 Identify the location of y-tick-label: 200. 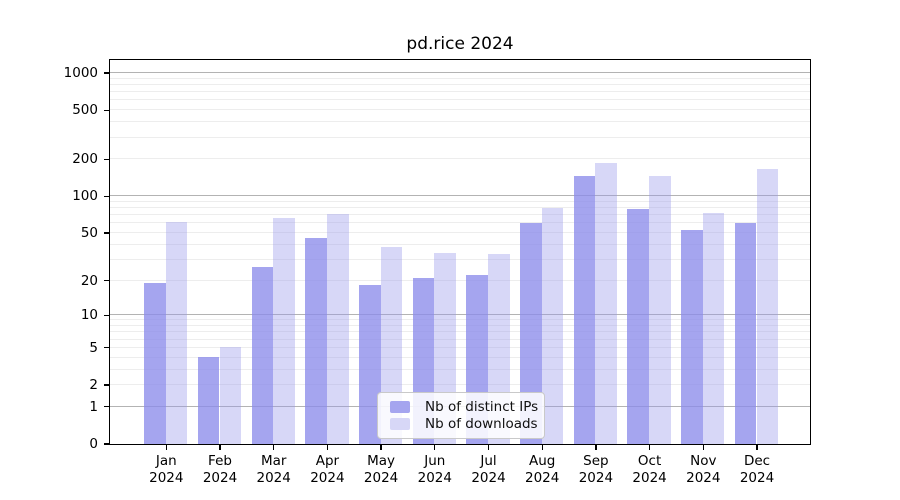
(85, 159).